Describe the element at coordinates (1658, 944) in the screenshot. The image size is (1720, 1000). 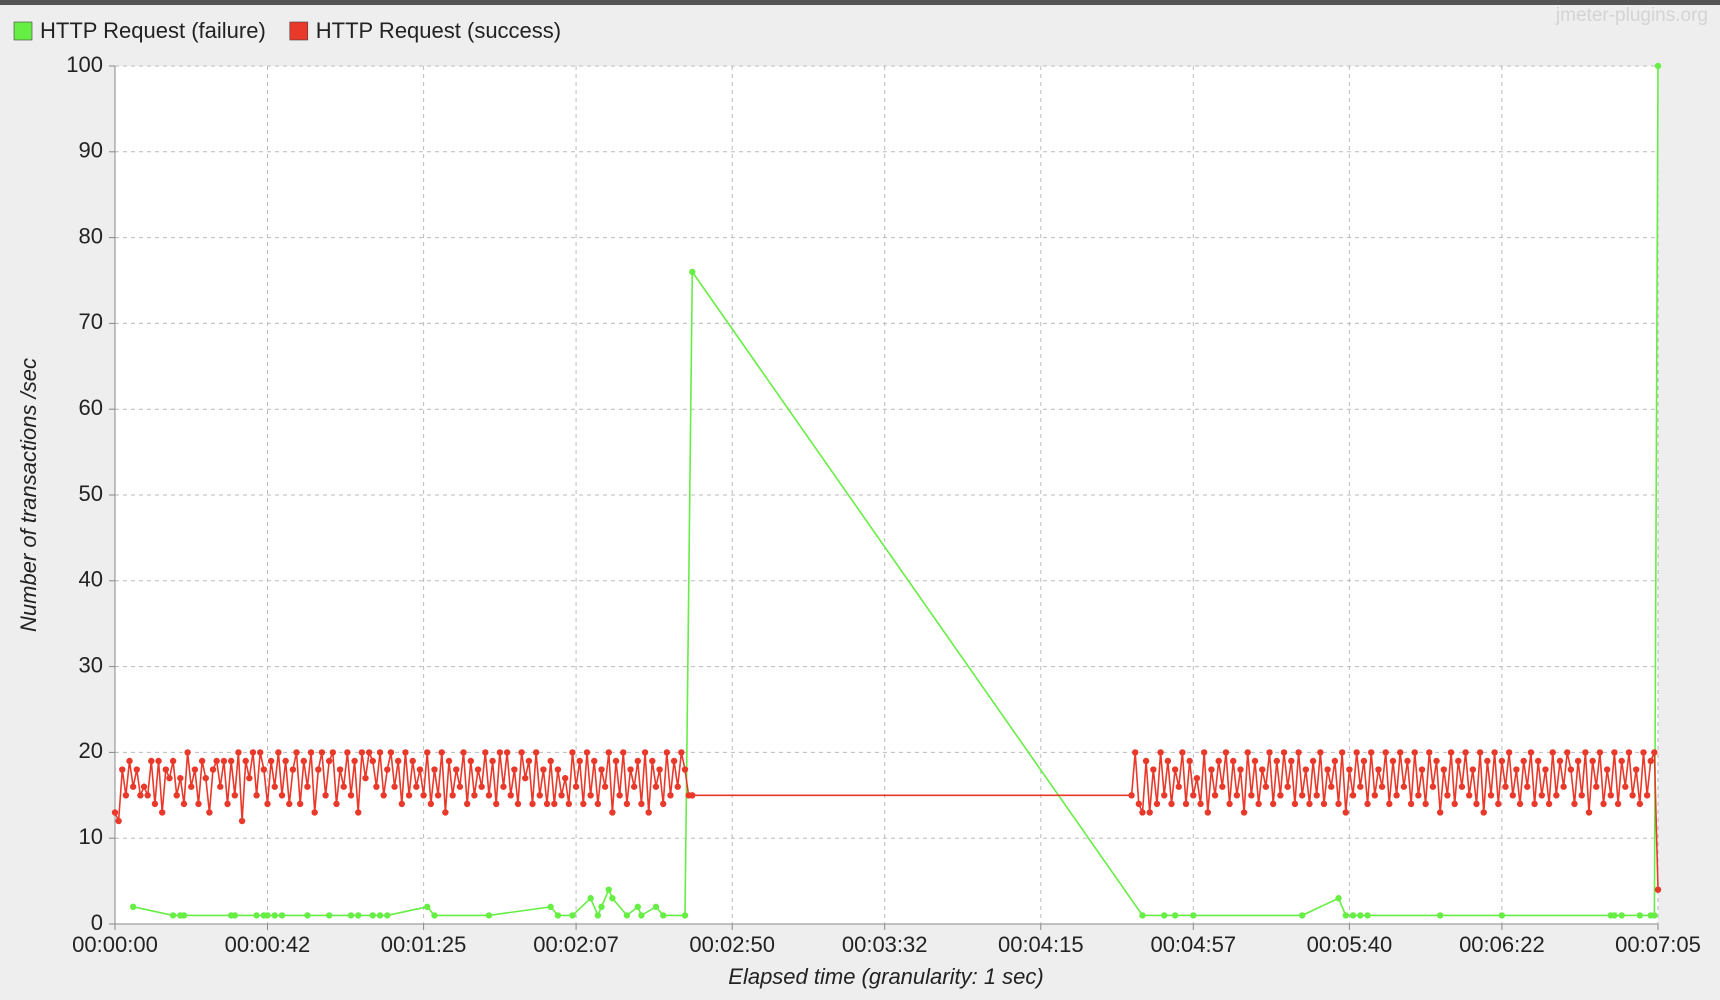
I see `x-tick-label: 00:07:05` at that location.